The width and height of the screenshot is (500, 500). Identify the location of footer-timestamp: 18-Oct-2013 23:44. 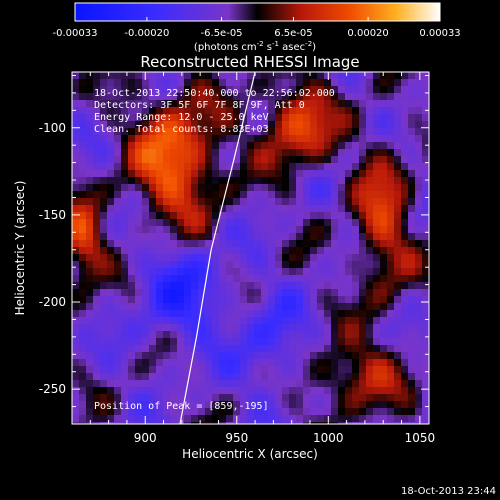
(448, 491).